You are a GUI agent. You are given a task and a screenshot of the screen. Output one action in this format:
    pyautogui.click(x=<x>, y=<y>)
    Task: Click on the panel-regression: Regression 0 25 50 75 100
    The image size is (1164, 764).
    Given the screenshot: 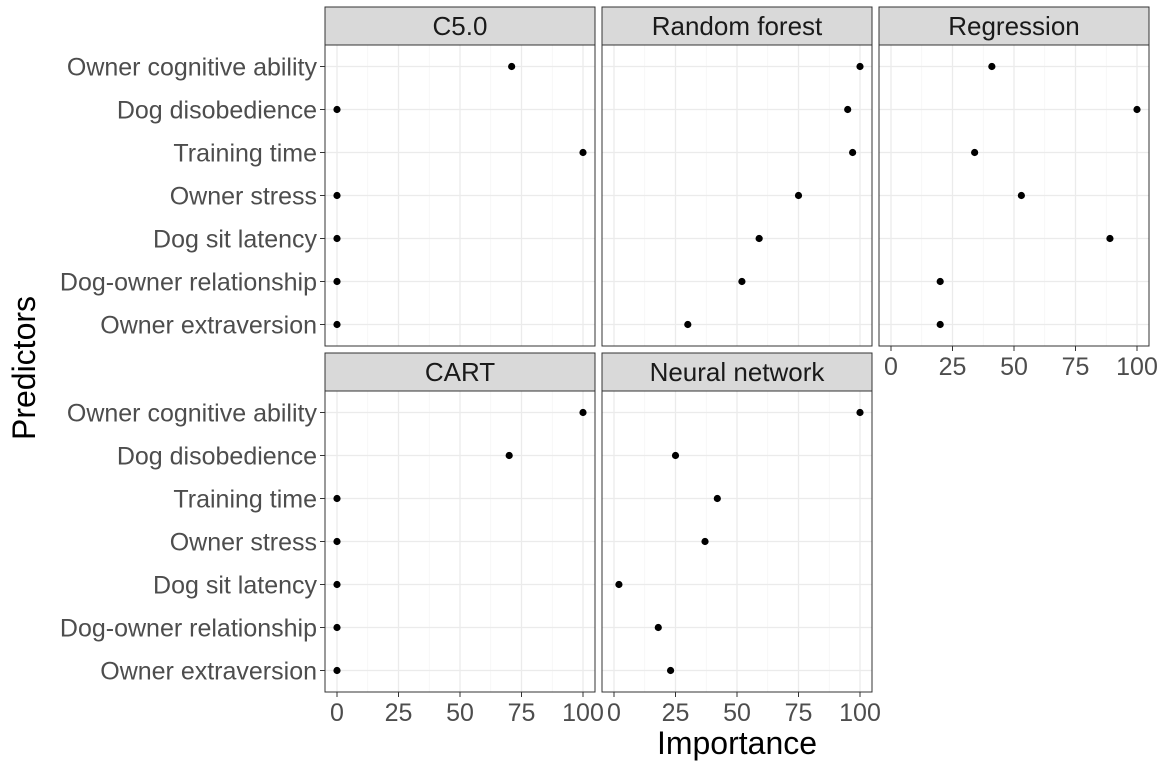 What is the action you would take?
    pyautogui.click(x=1018, y=193)
    